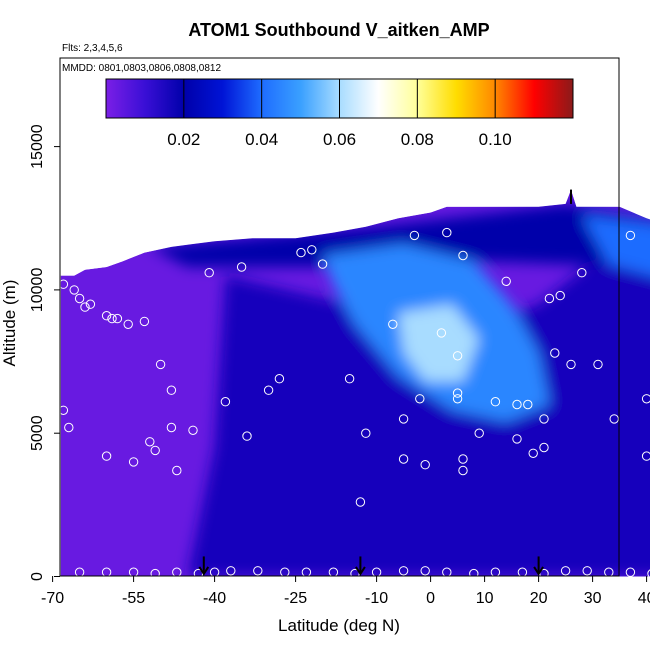 The width and height of the screenshot is (650, 650). Describe the element at coordinates (430, 598) in the screenshot. I see `x-tick-label: 0` at that location.